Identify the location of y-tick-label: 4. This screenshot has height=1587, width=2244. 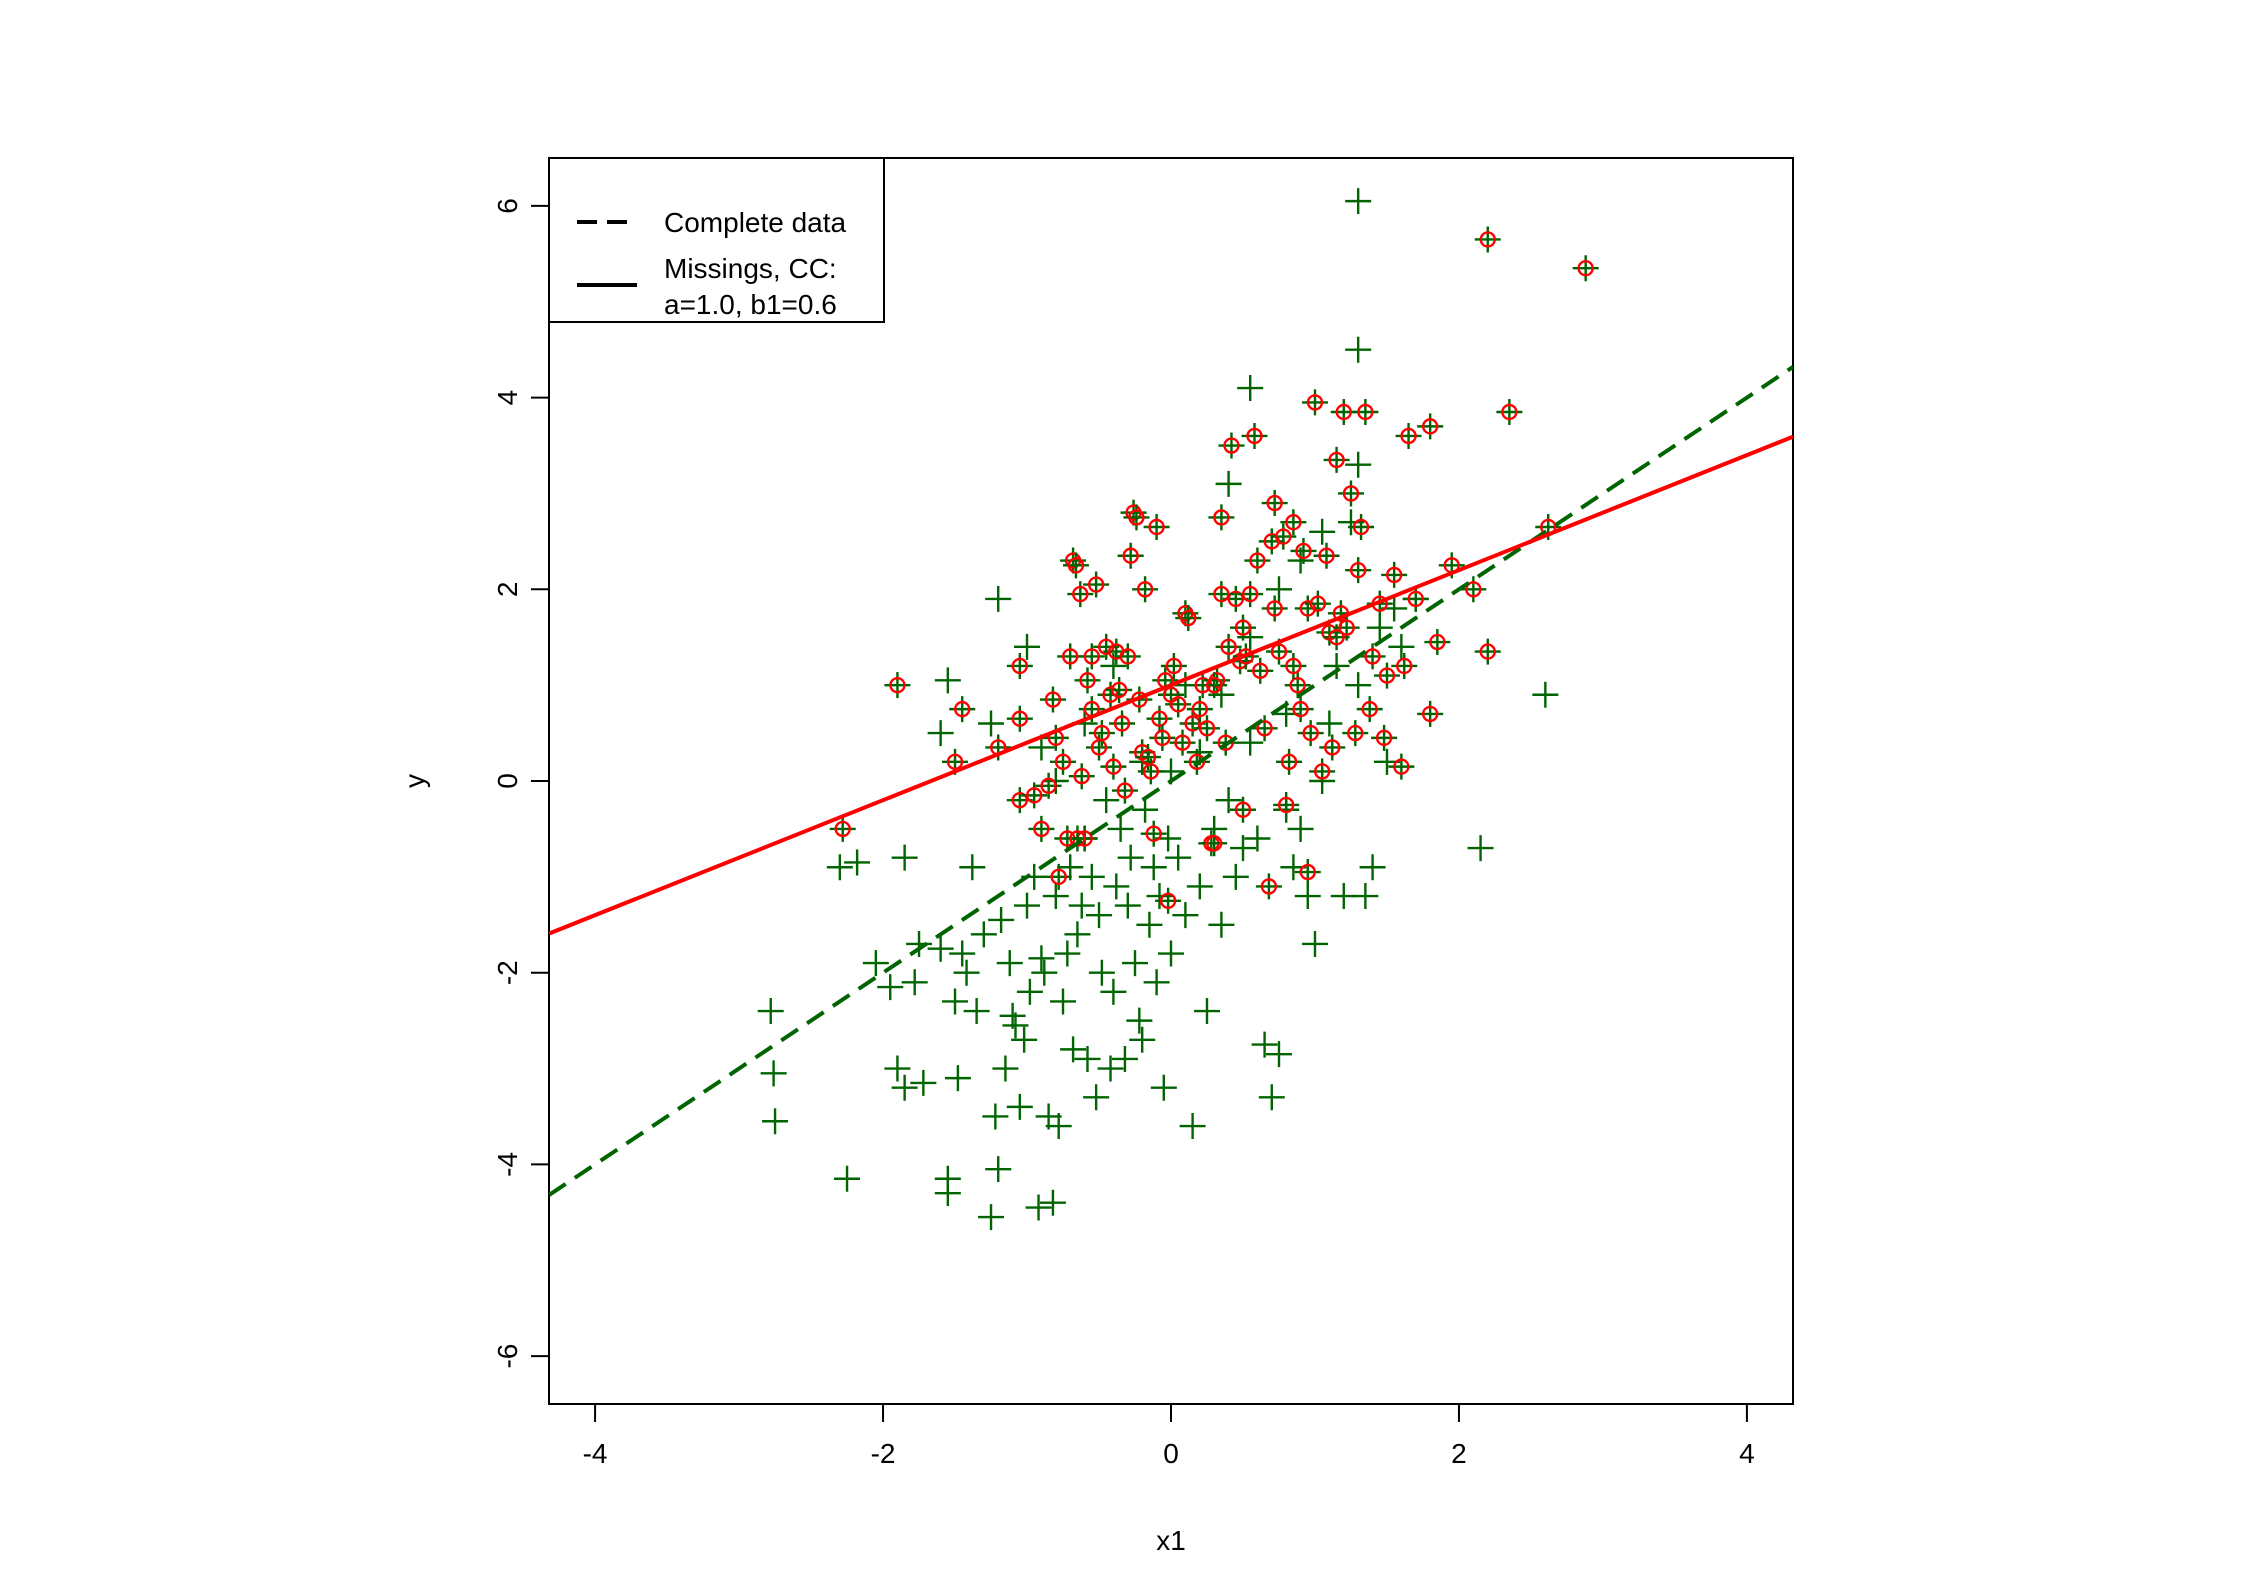
(507, 398).